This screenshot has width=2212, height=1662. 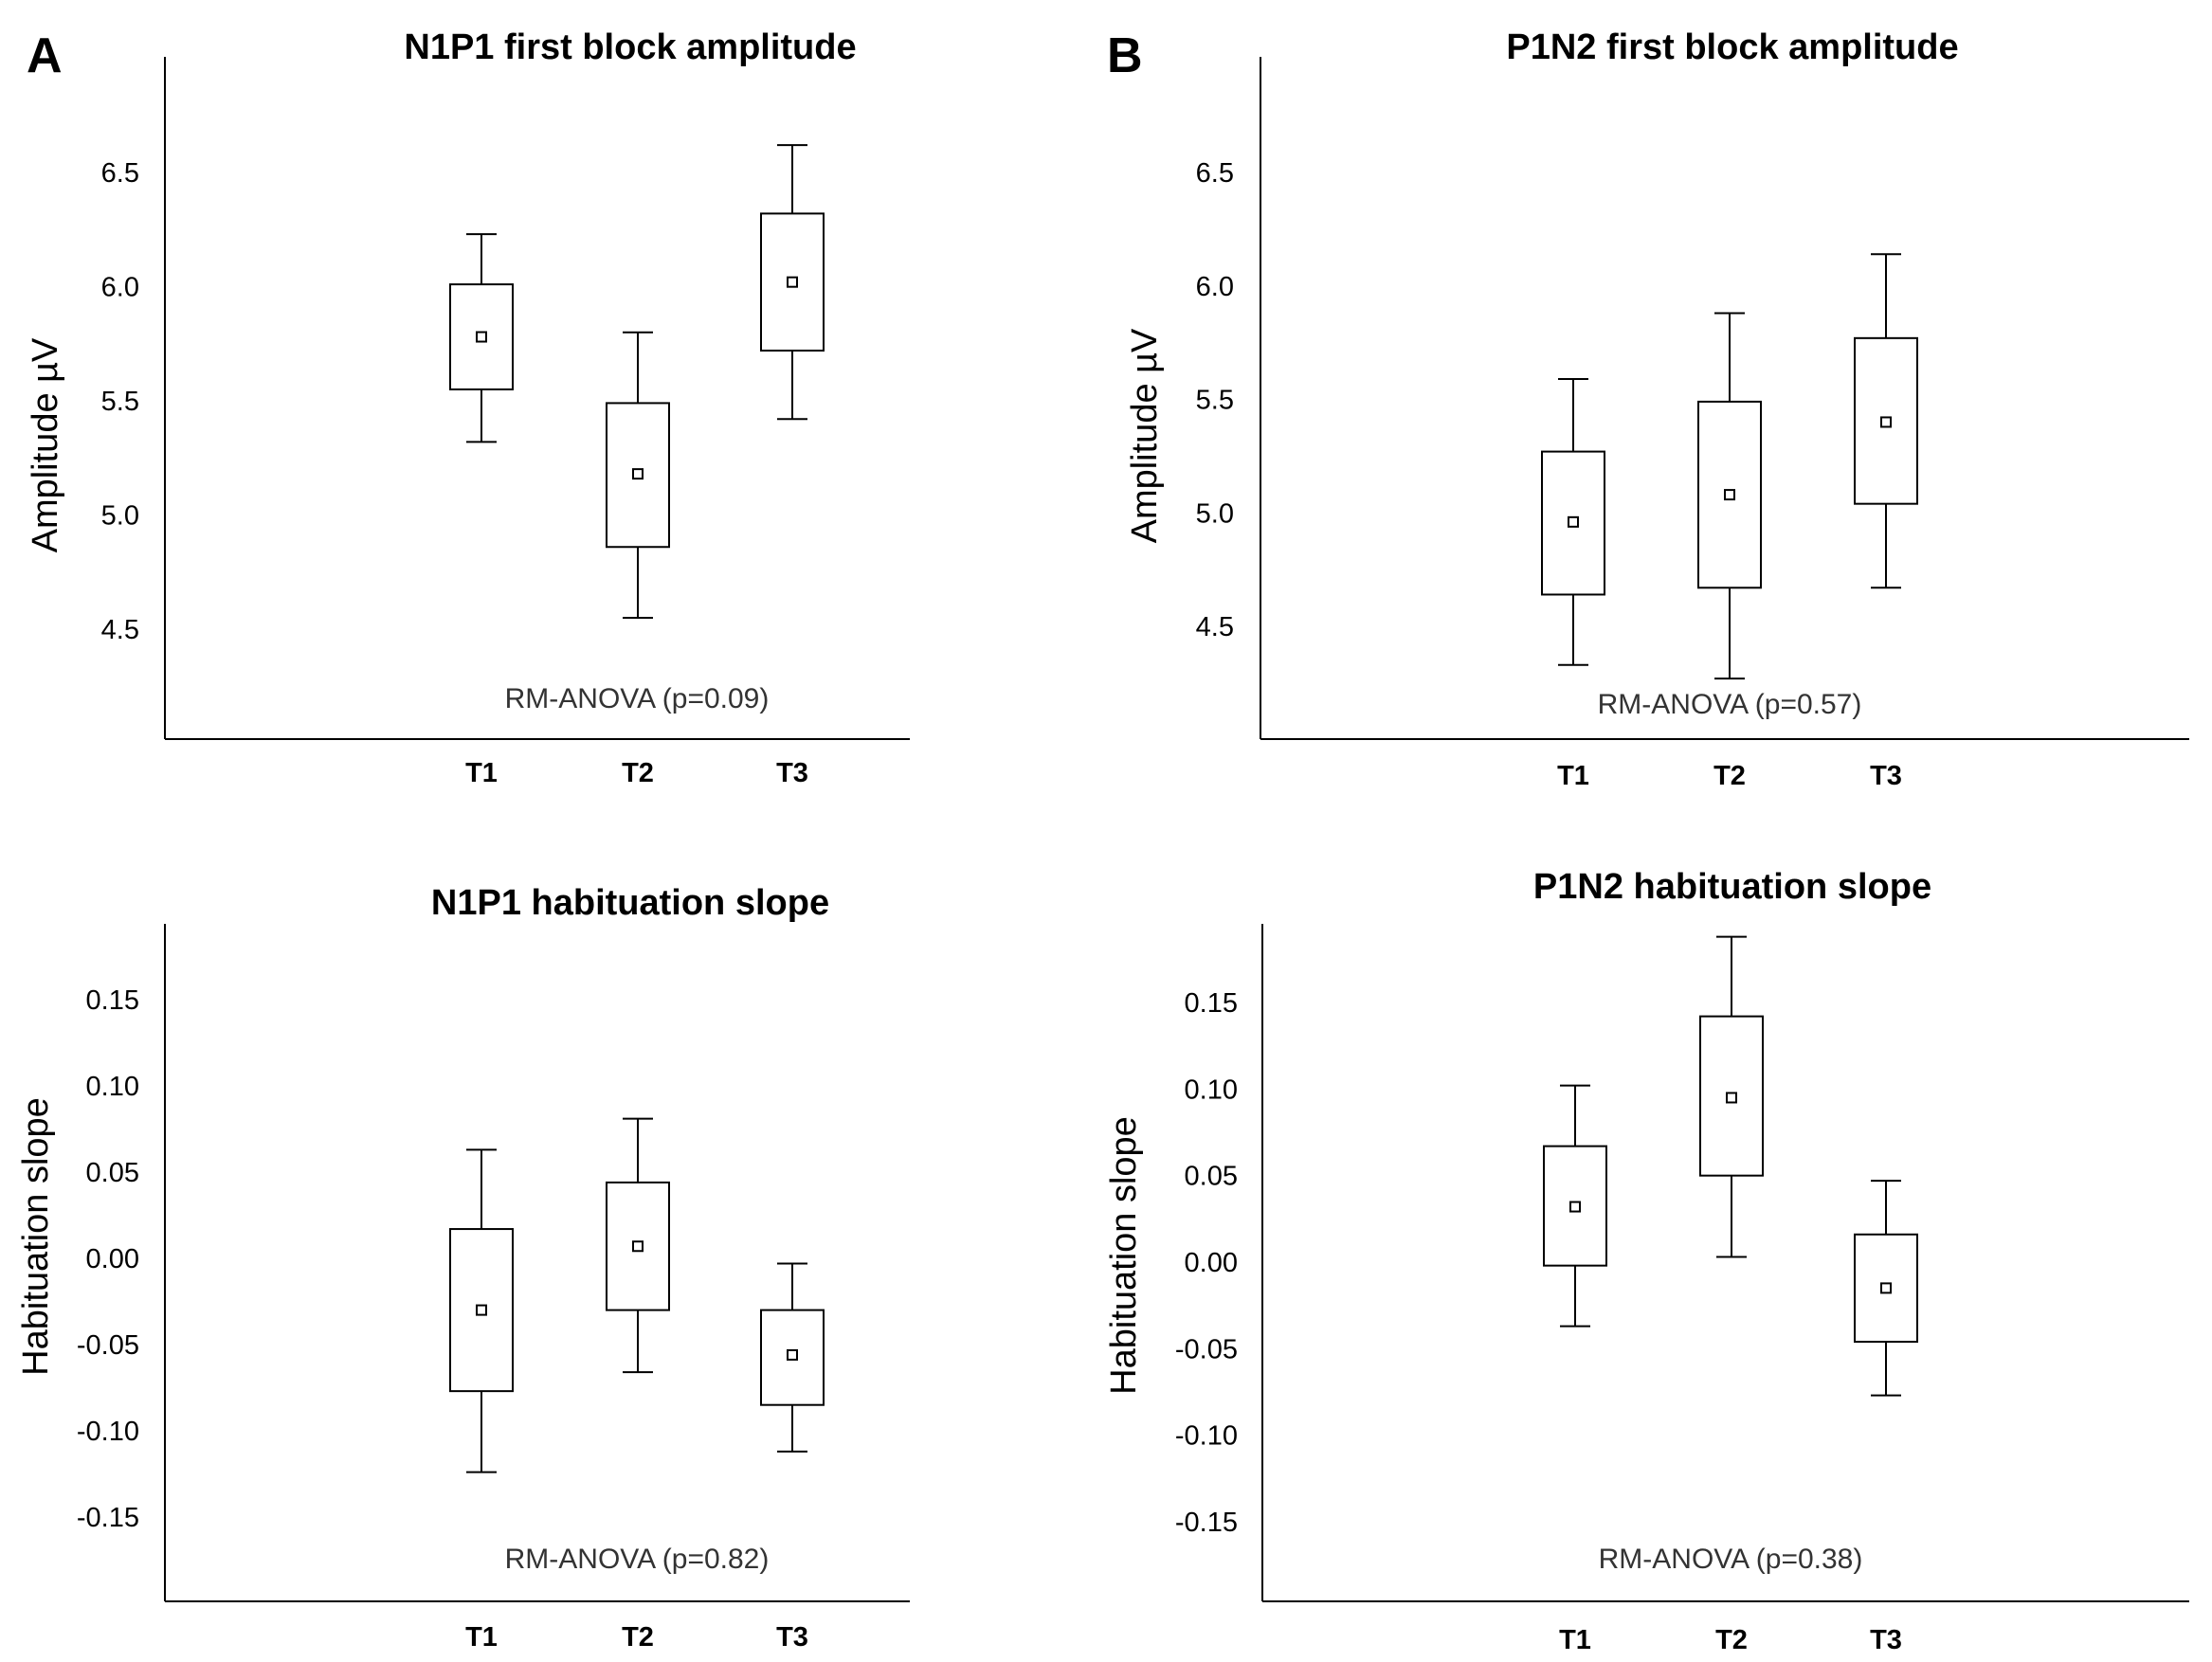 What do you see at coordinates (630, 47) in the screenshot?
I see `chart-title: N1P1 first block amplitude` at bounding box center [630, 47].